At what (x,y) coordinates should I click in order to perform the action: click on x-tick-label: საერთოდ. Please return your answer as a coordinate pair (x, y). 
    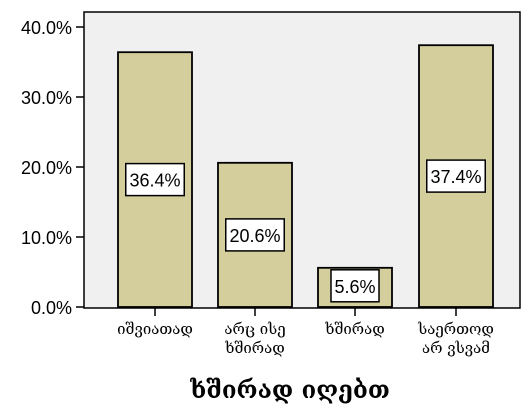
    Looking at the image, I should click on (455, 329).